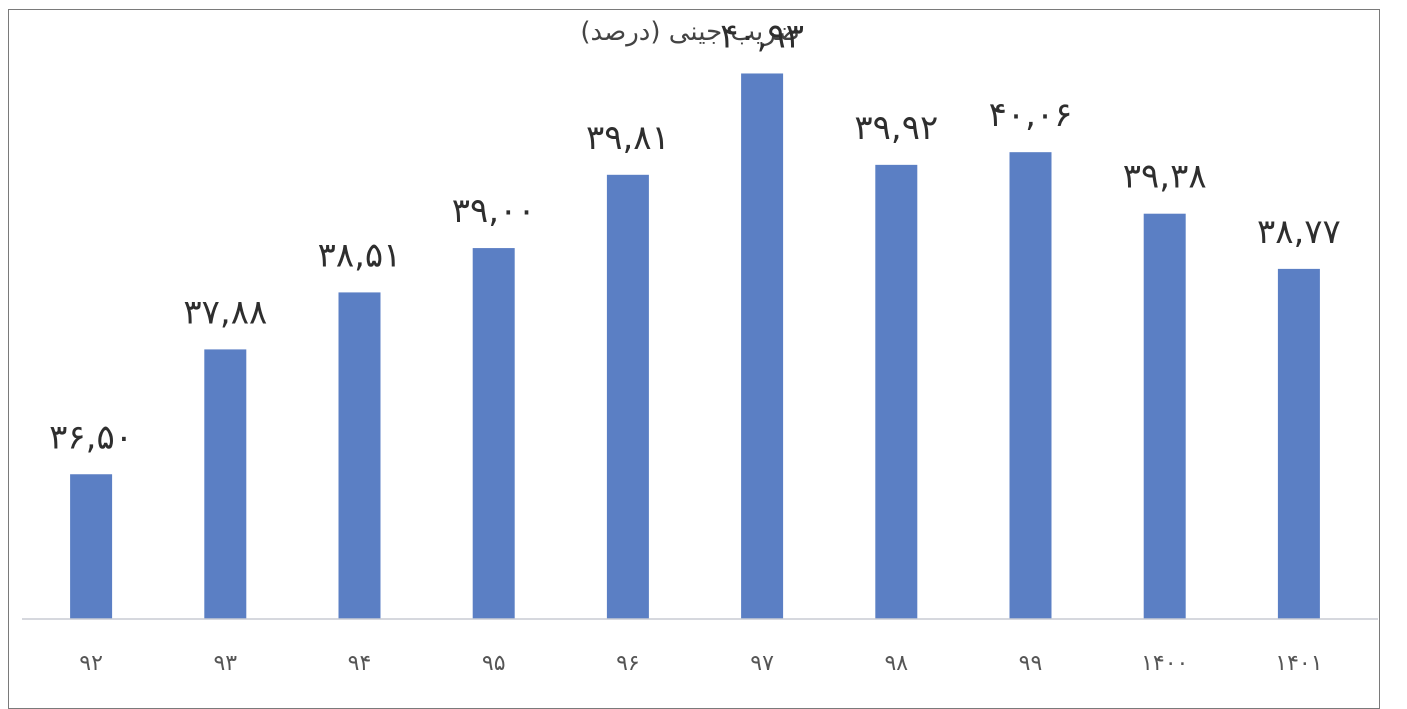 The height and width of the screenshot is (709, 1407). What do you see at coordinates (896, 128) in the screenshot?
I see `data-label-7: ۳۹,۹۲` at bounding box center [896, 128].